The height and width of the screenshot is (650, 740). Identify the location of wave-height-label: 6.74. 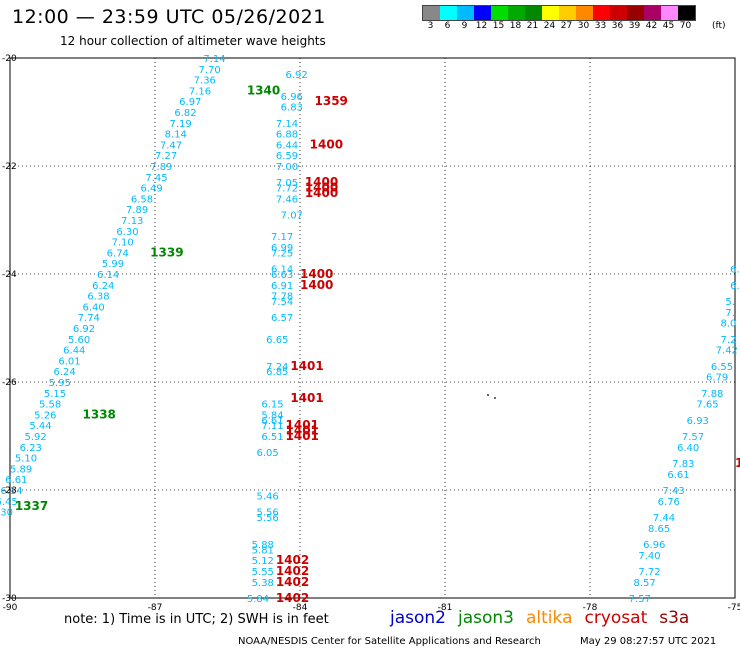
(118, 253).